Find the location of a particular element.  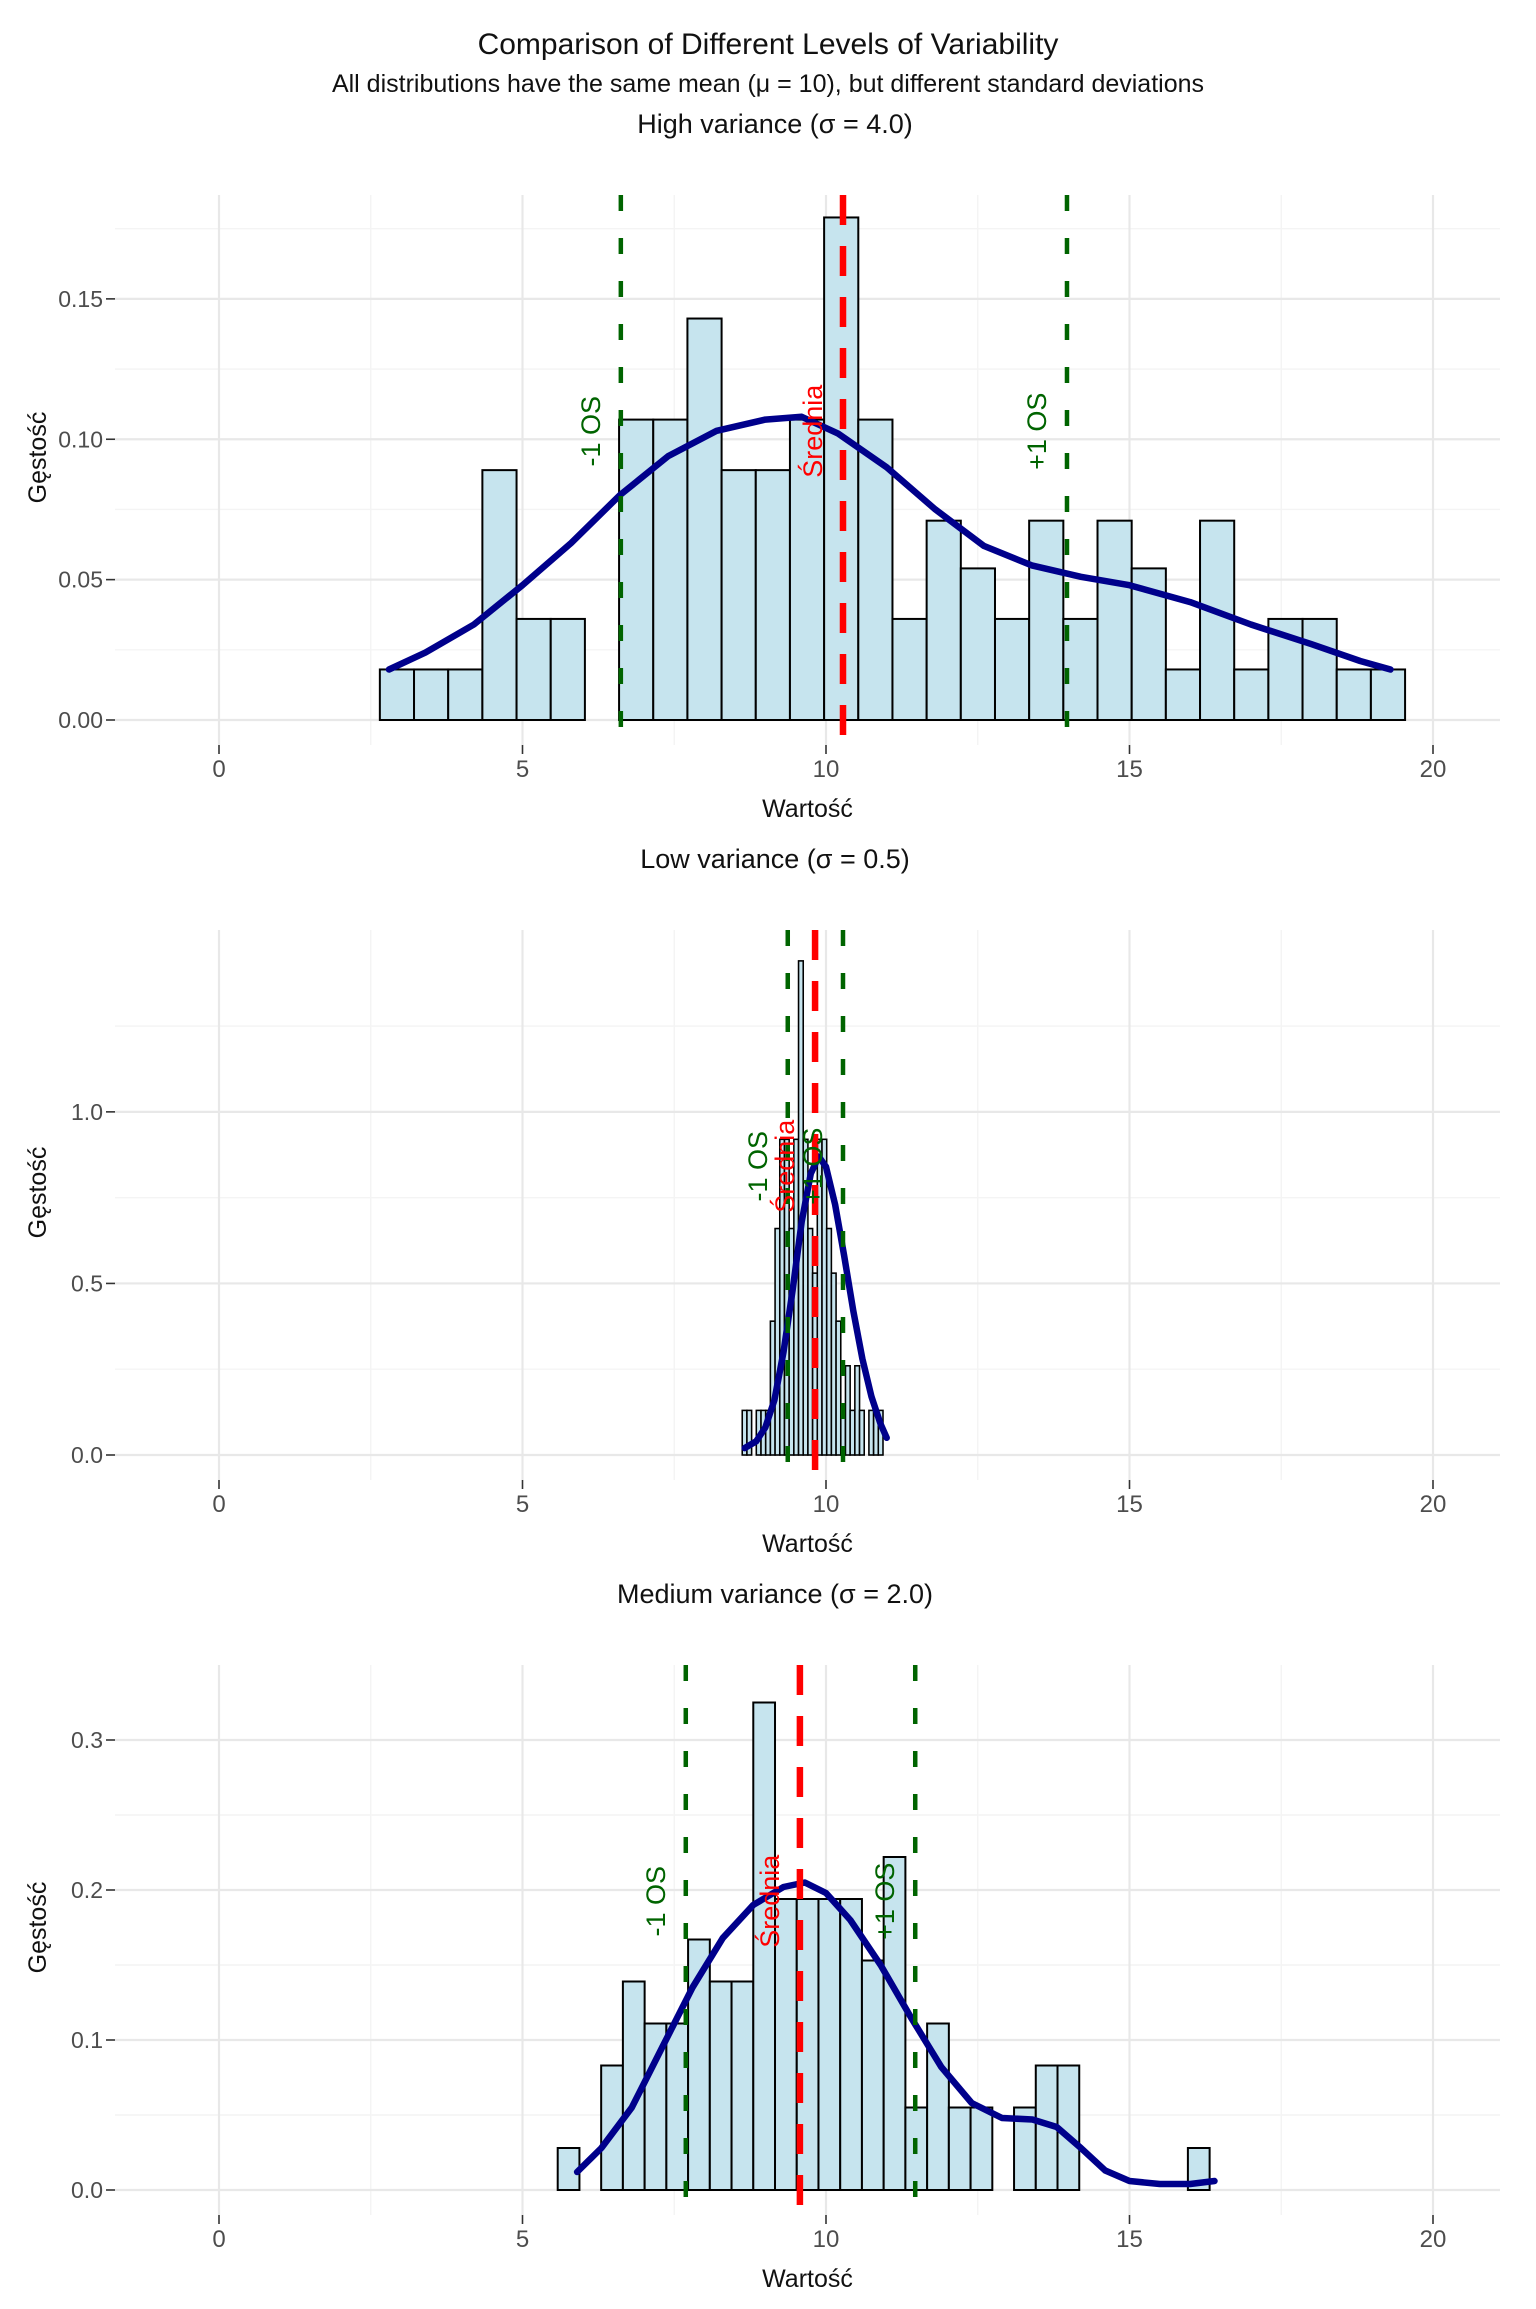

y-tick-label: 0.15 is located at coordinates (80, 299).